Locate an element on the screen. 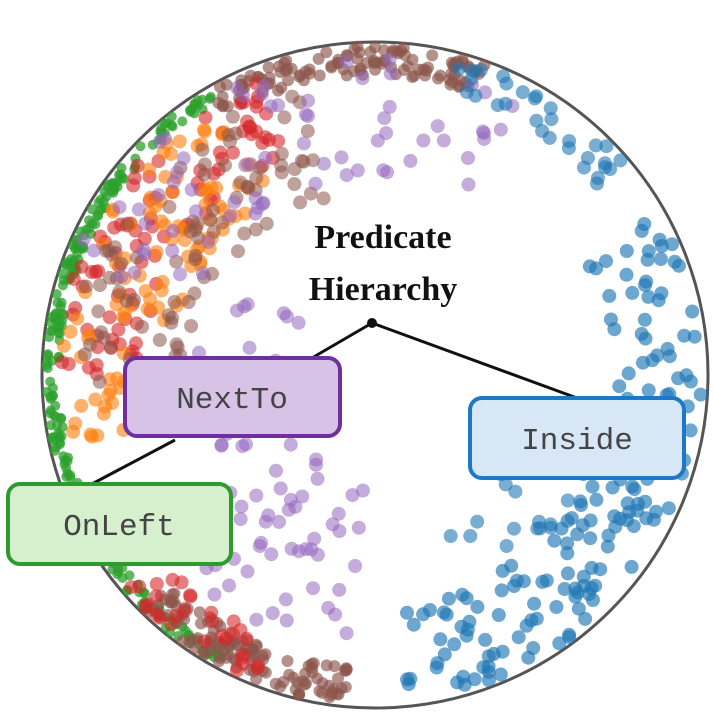 The height and width of the screenshot is (724, 714). node-inside: Inside is located at coordinates (577, 438).